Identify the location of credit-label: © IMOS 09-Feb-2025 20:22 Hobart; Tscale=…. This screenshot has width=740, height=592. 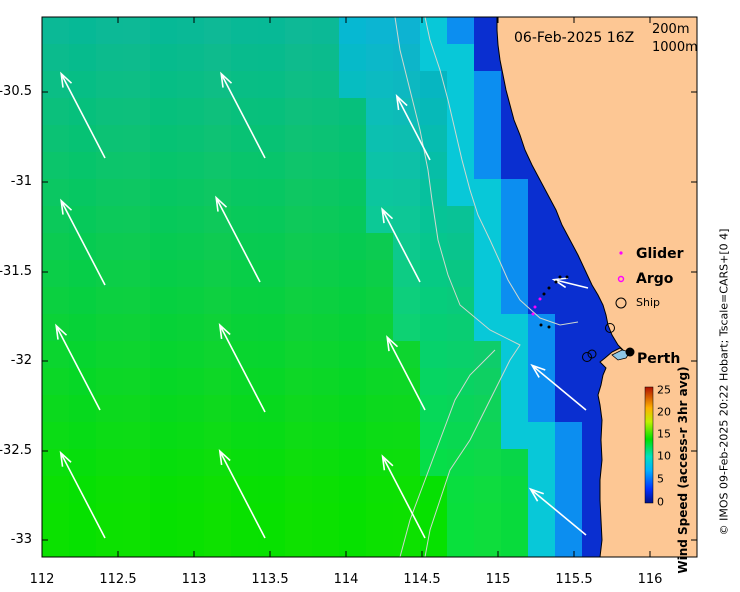
(724, 382).